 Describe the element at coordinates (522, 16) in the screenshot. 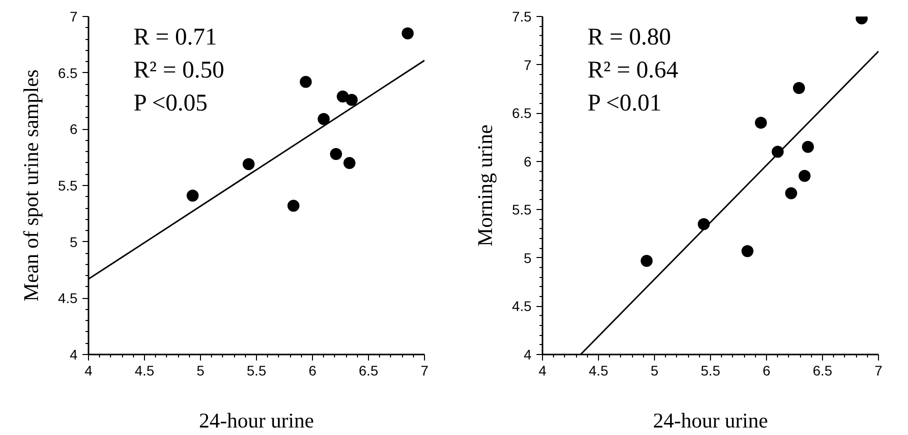

I see `y-tick-label: 7.5` at that location.